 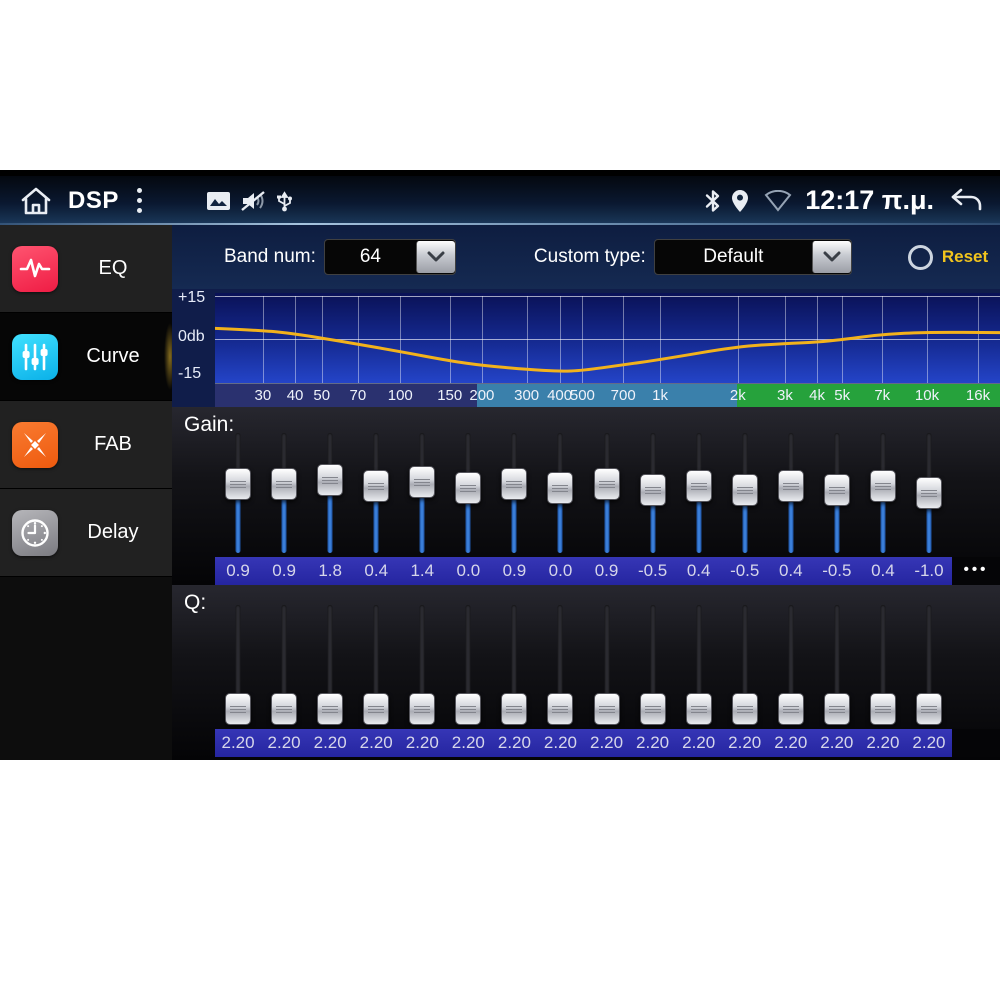 I want to click on x-tick-label: 3k, so click(x=784, y=395).